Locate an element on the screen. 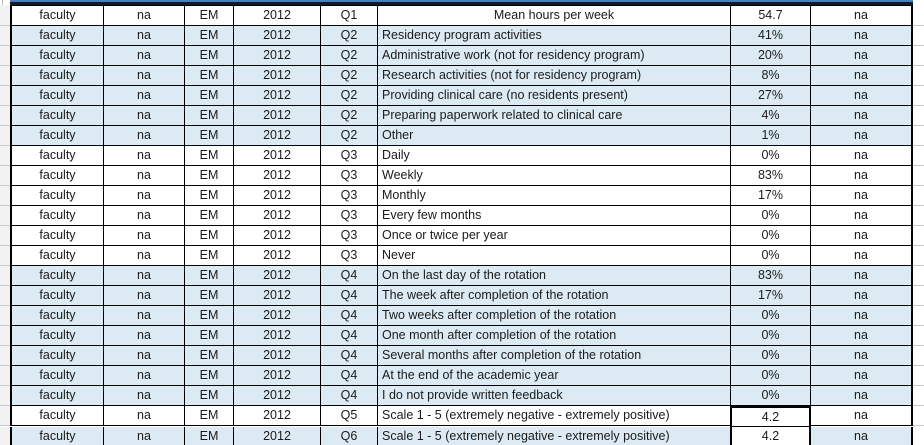  cell-value: 1% is located at coordinates (770, 136).